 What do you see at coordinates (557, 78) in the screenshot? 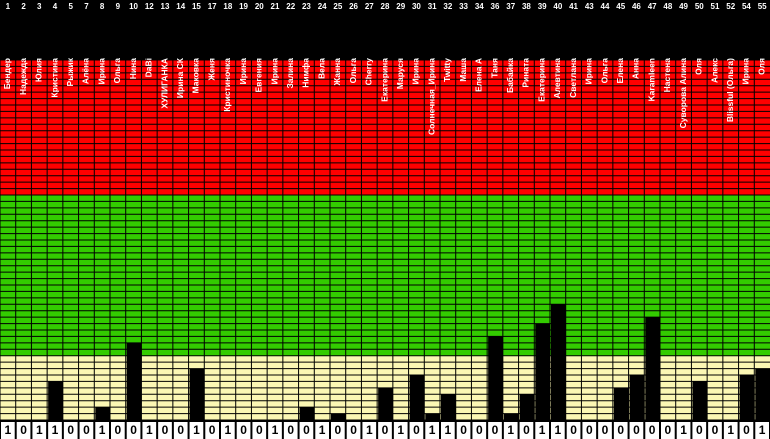
I see `column-name: Алевтина` at bounding box center [557, 78].